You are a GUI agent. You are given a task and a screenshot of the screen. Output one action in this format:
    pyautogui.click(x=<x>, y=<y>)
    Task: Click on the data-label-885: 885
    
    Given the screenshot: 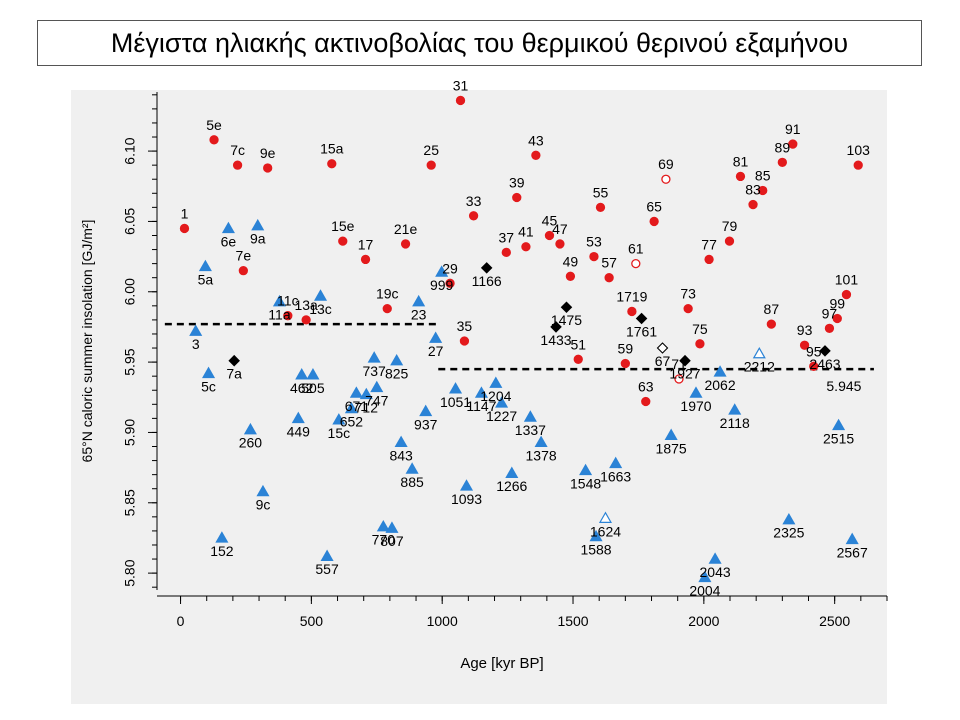 What is the action you would take?
    pyautogui.click(x=412, y=482)
    